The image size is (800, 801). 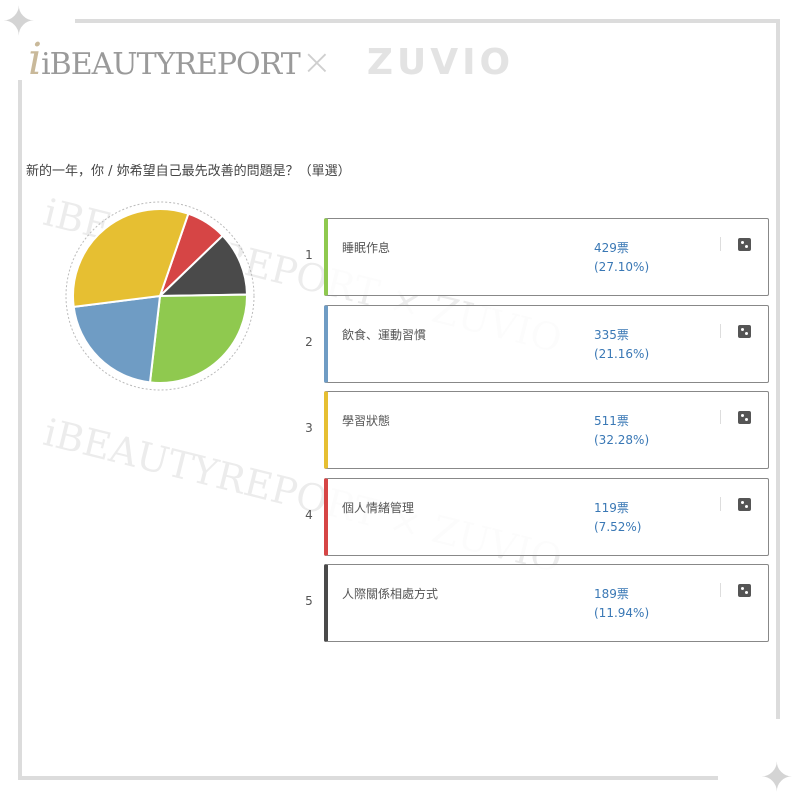 What do you see at coordinates (309, 514) in the screenshot?
I see `option-index: 4` at bounding box center [309, 514].